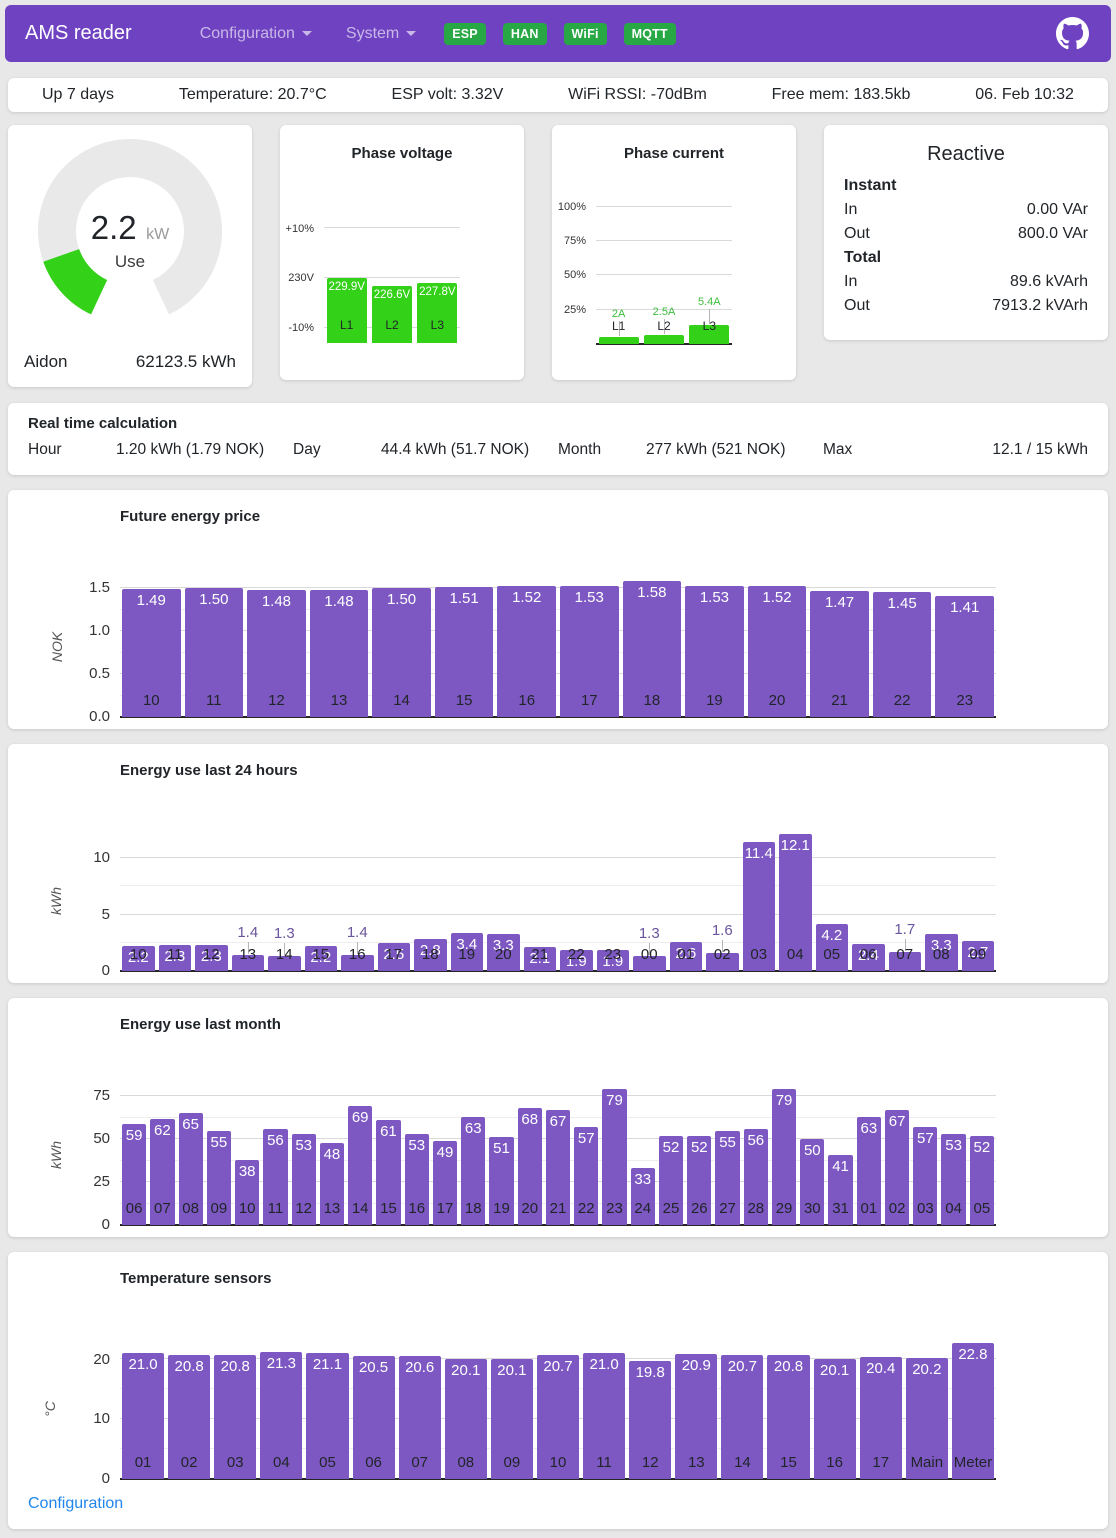 The image size is (1116, 1538). Describe the element at coordinates (49, 1409) in the screenshot. I see `y-axis-title: °C` at that location.